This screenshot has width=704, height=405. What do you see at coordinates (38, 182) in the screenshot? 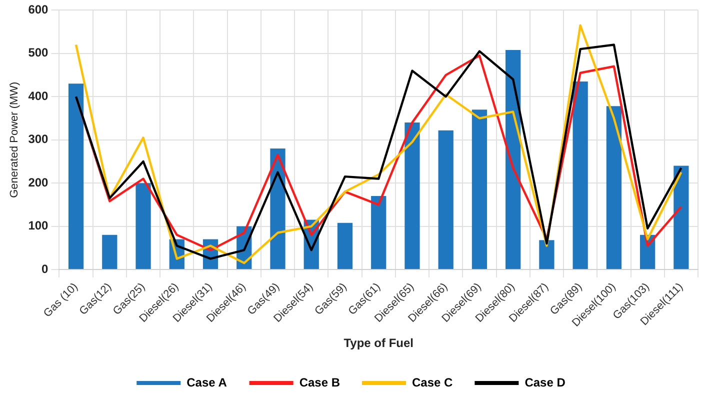
I see `y-tick-label: 200` at bounding box center [38, 182].